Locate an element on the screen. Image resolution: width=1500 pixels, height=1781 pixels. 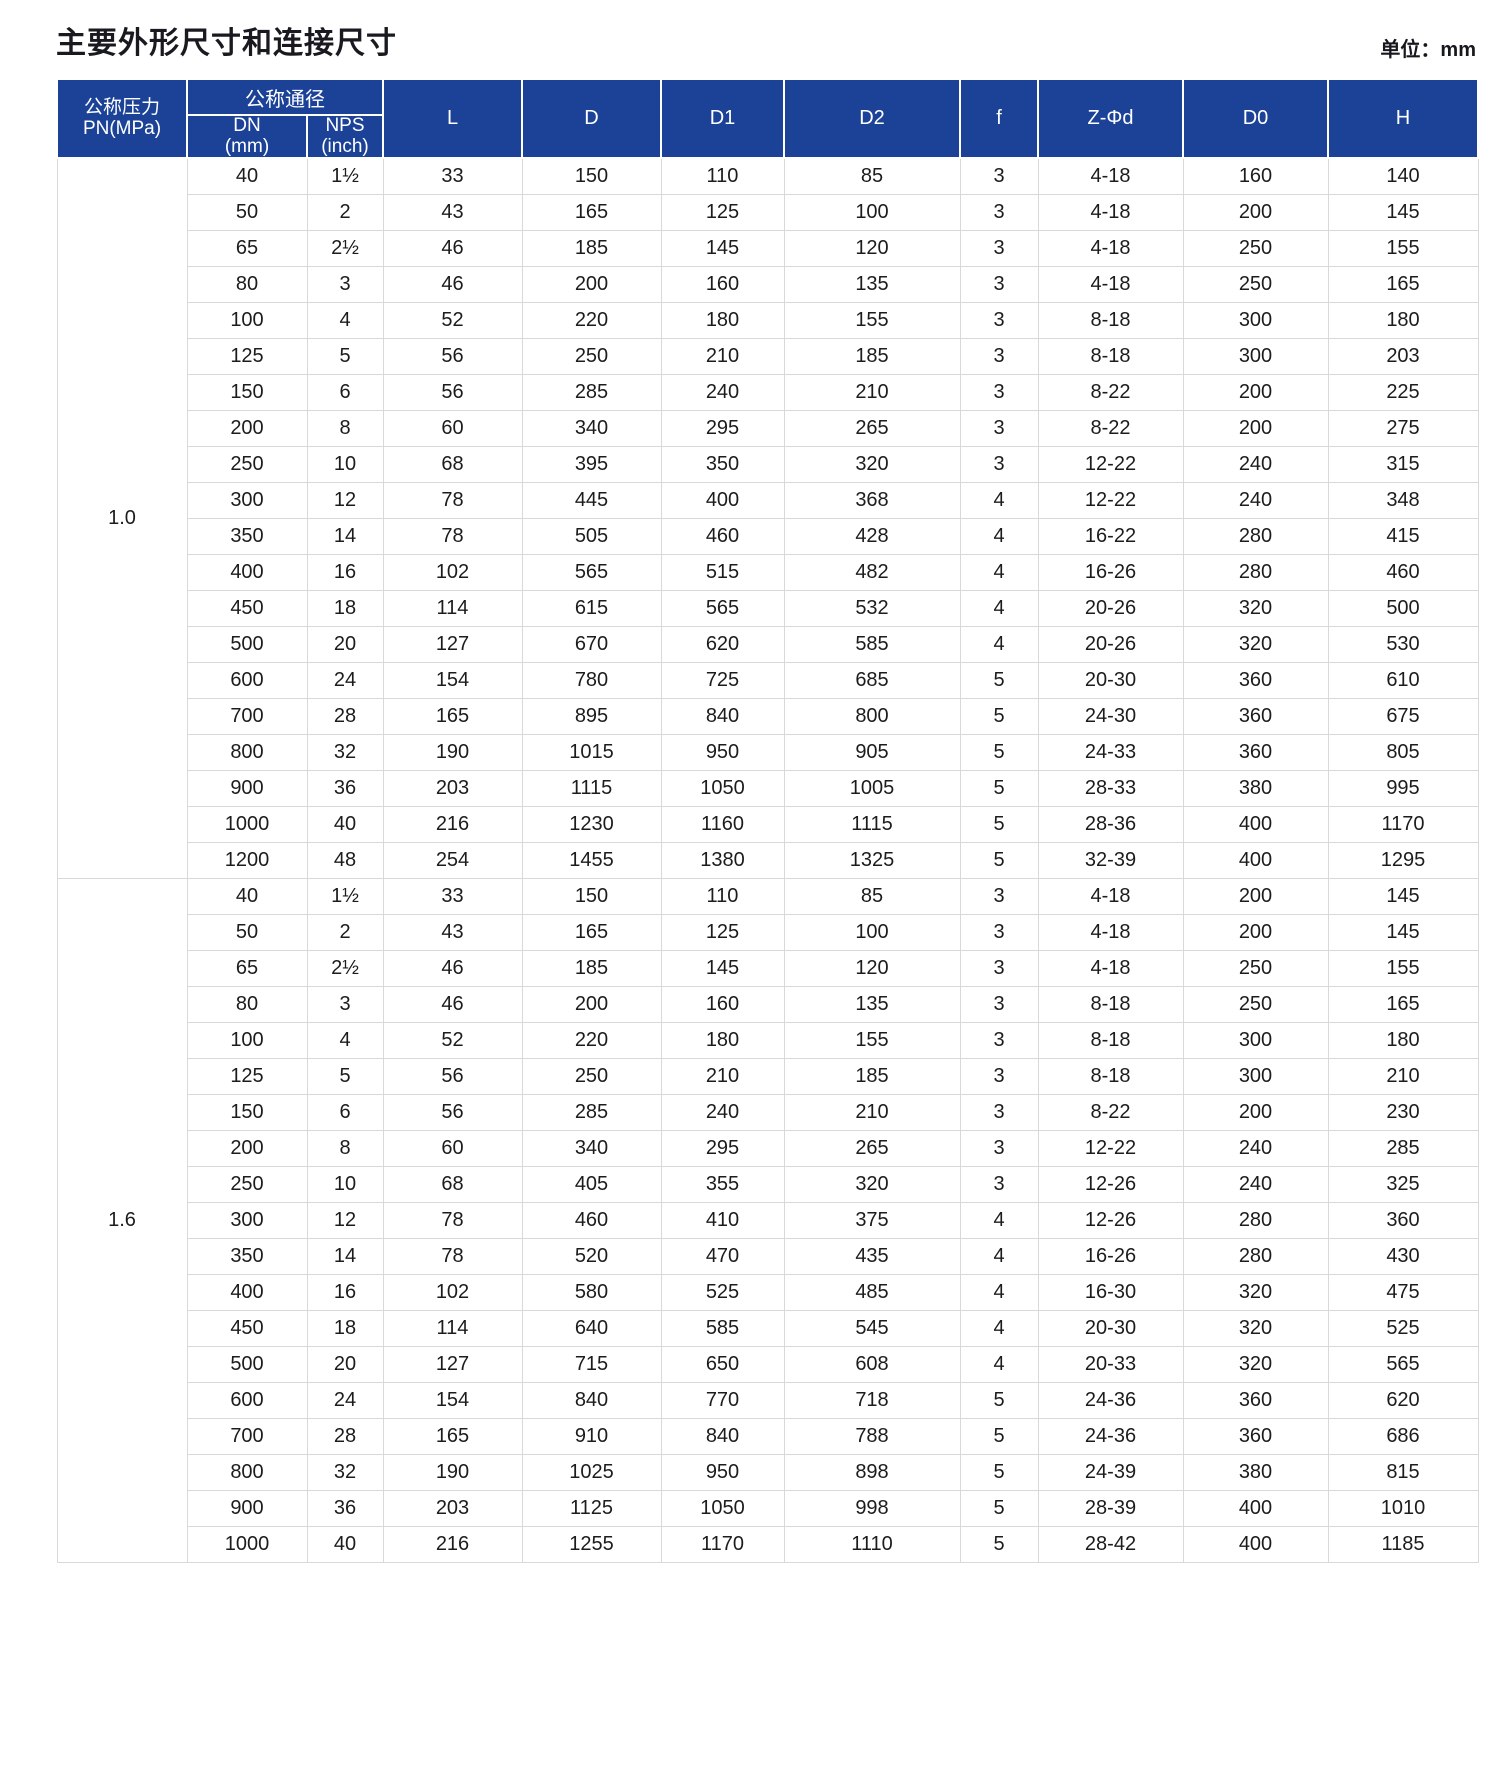
cell-nps: 50 is located at coordinates (247, 932).